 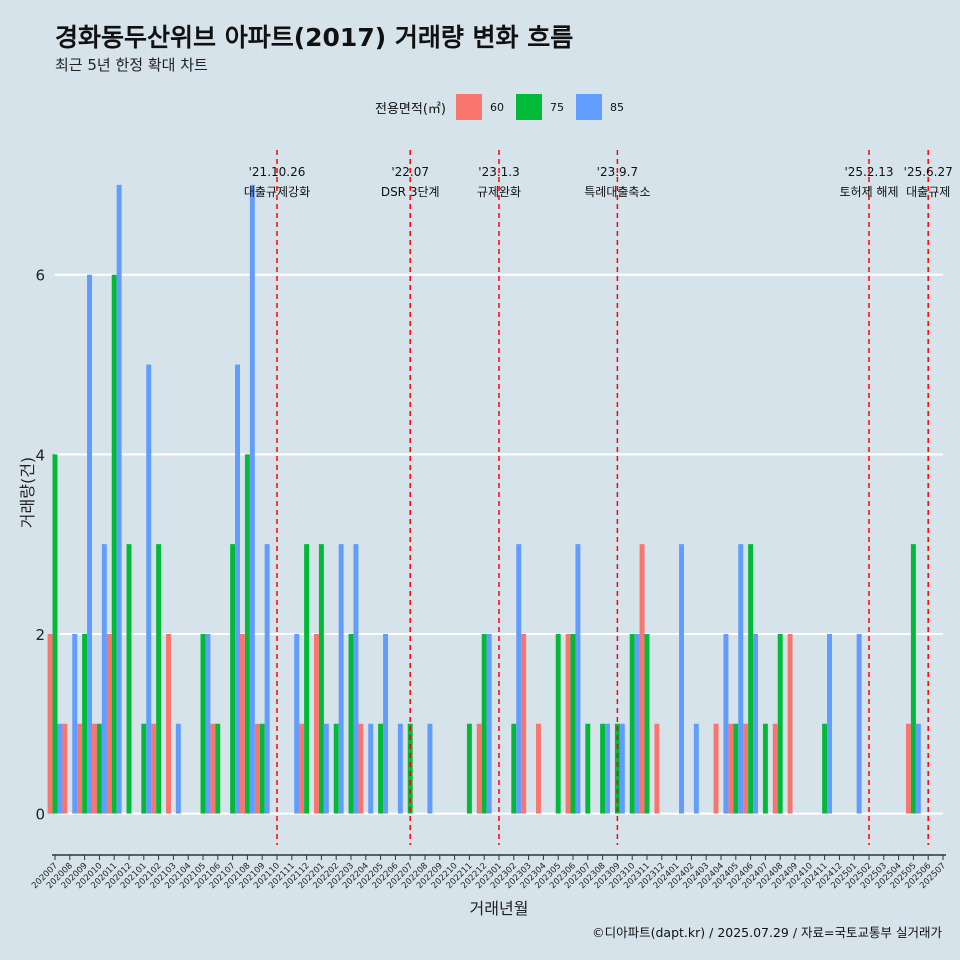 I want to click on event-label: 토허제 해제, so click(x=868, y=192).